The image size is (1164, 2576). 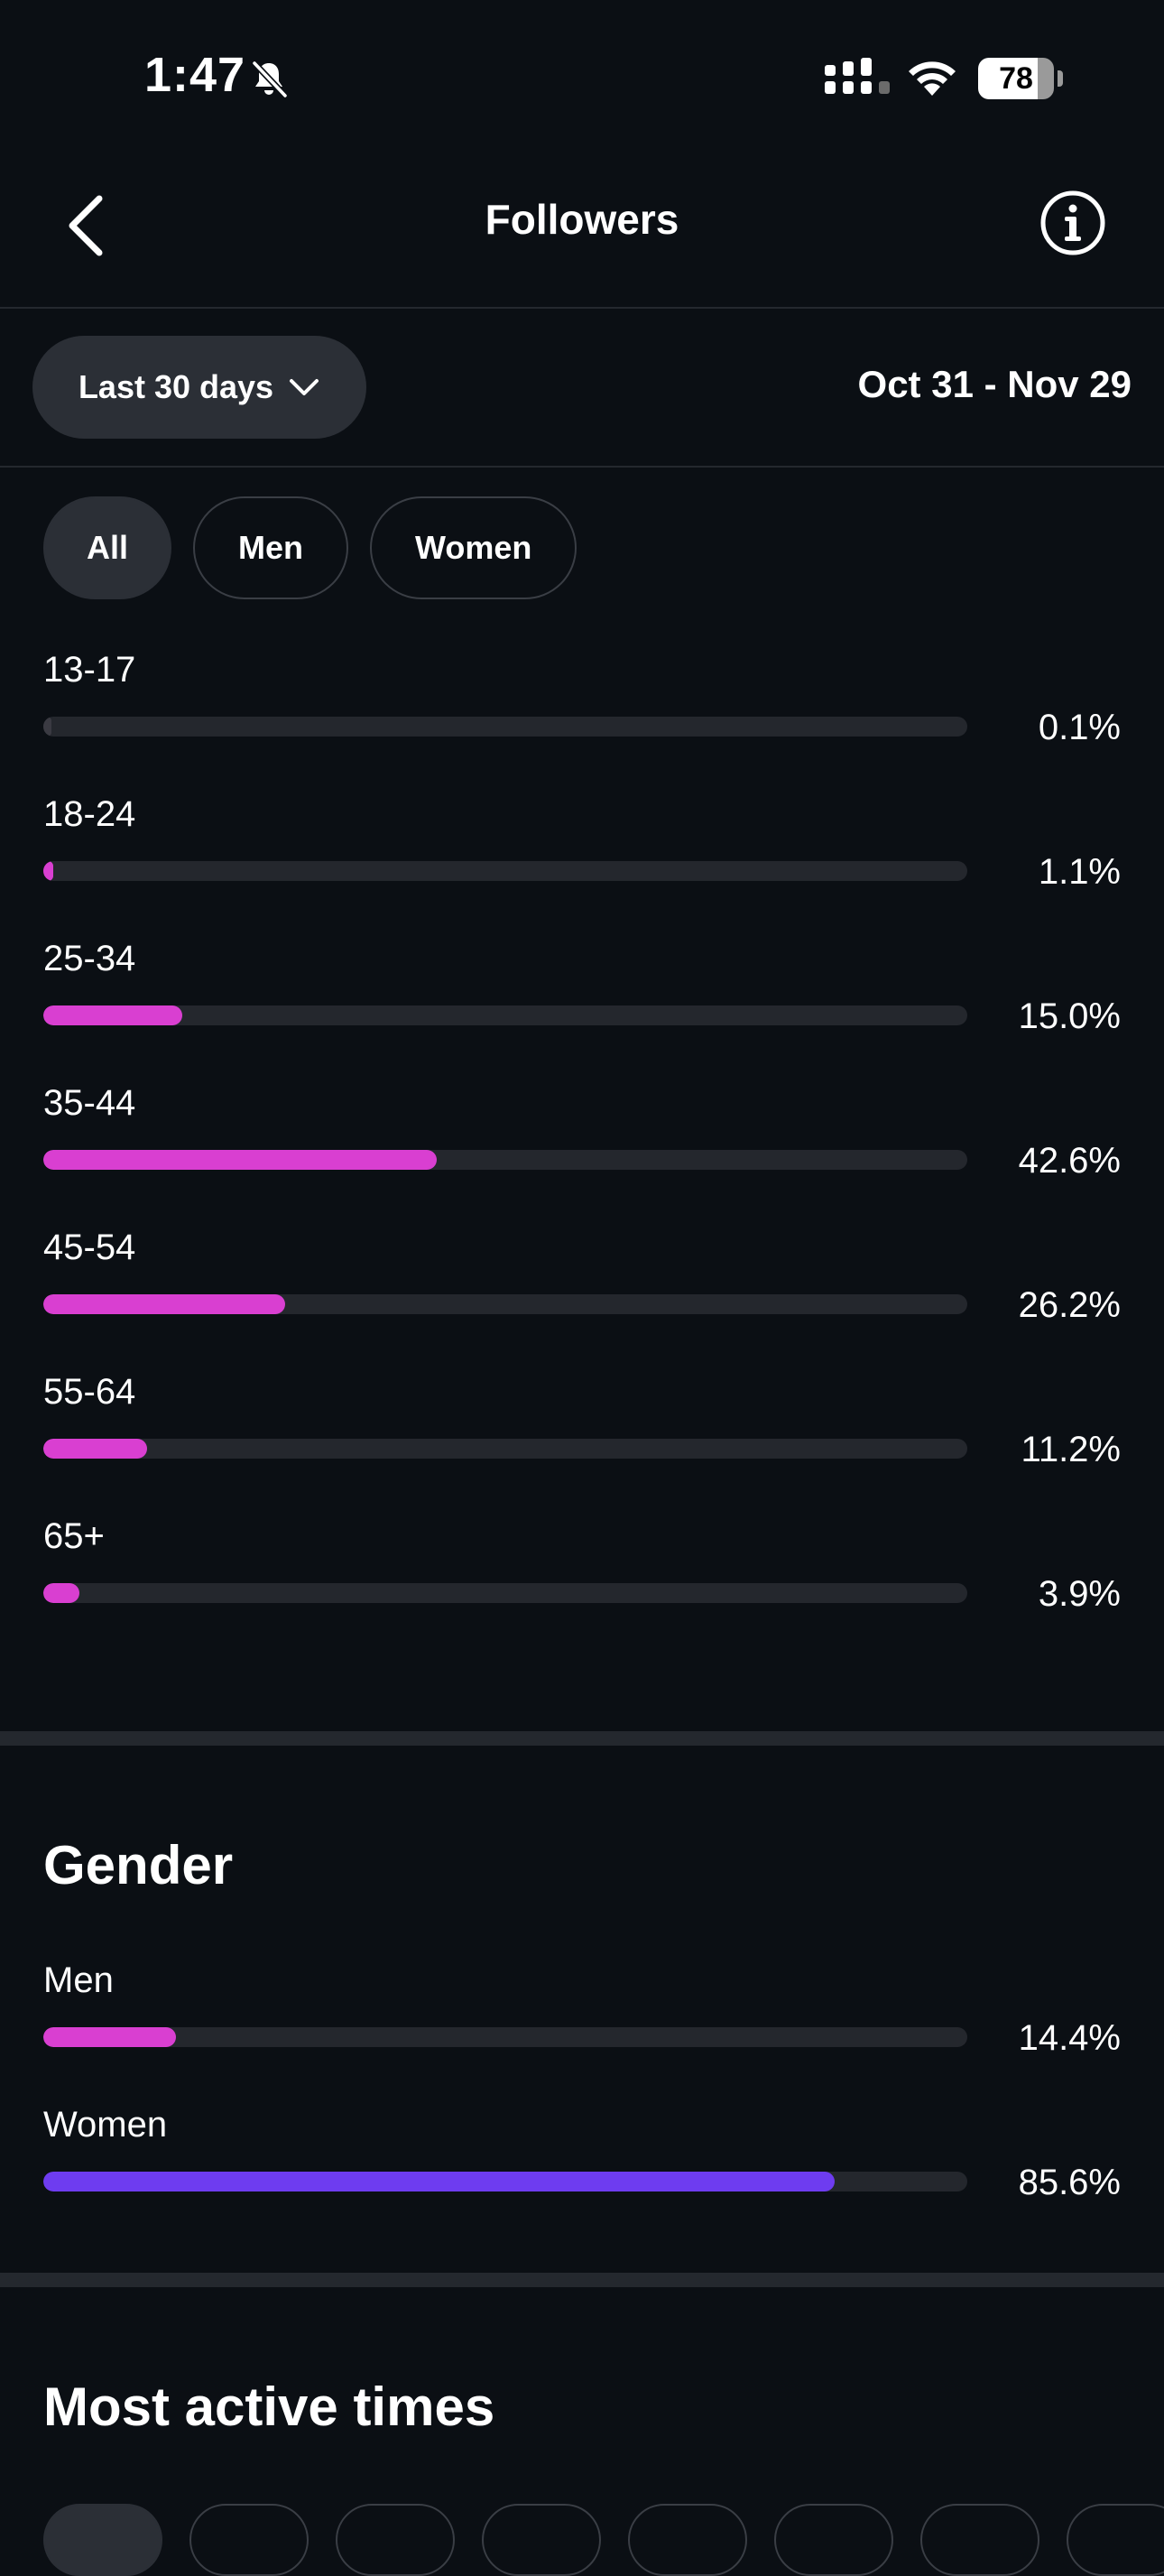 What do you see at coordinates (1079, 1594) in the screenshot?
I see `age-percent: 3.9%` at bounding box center [1079, 1594].